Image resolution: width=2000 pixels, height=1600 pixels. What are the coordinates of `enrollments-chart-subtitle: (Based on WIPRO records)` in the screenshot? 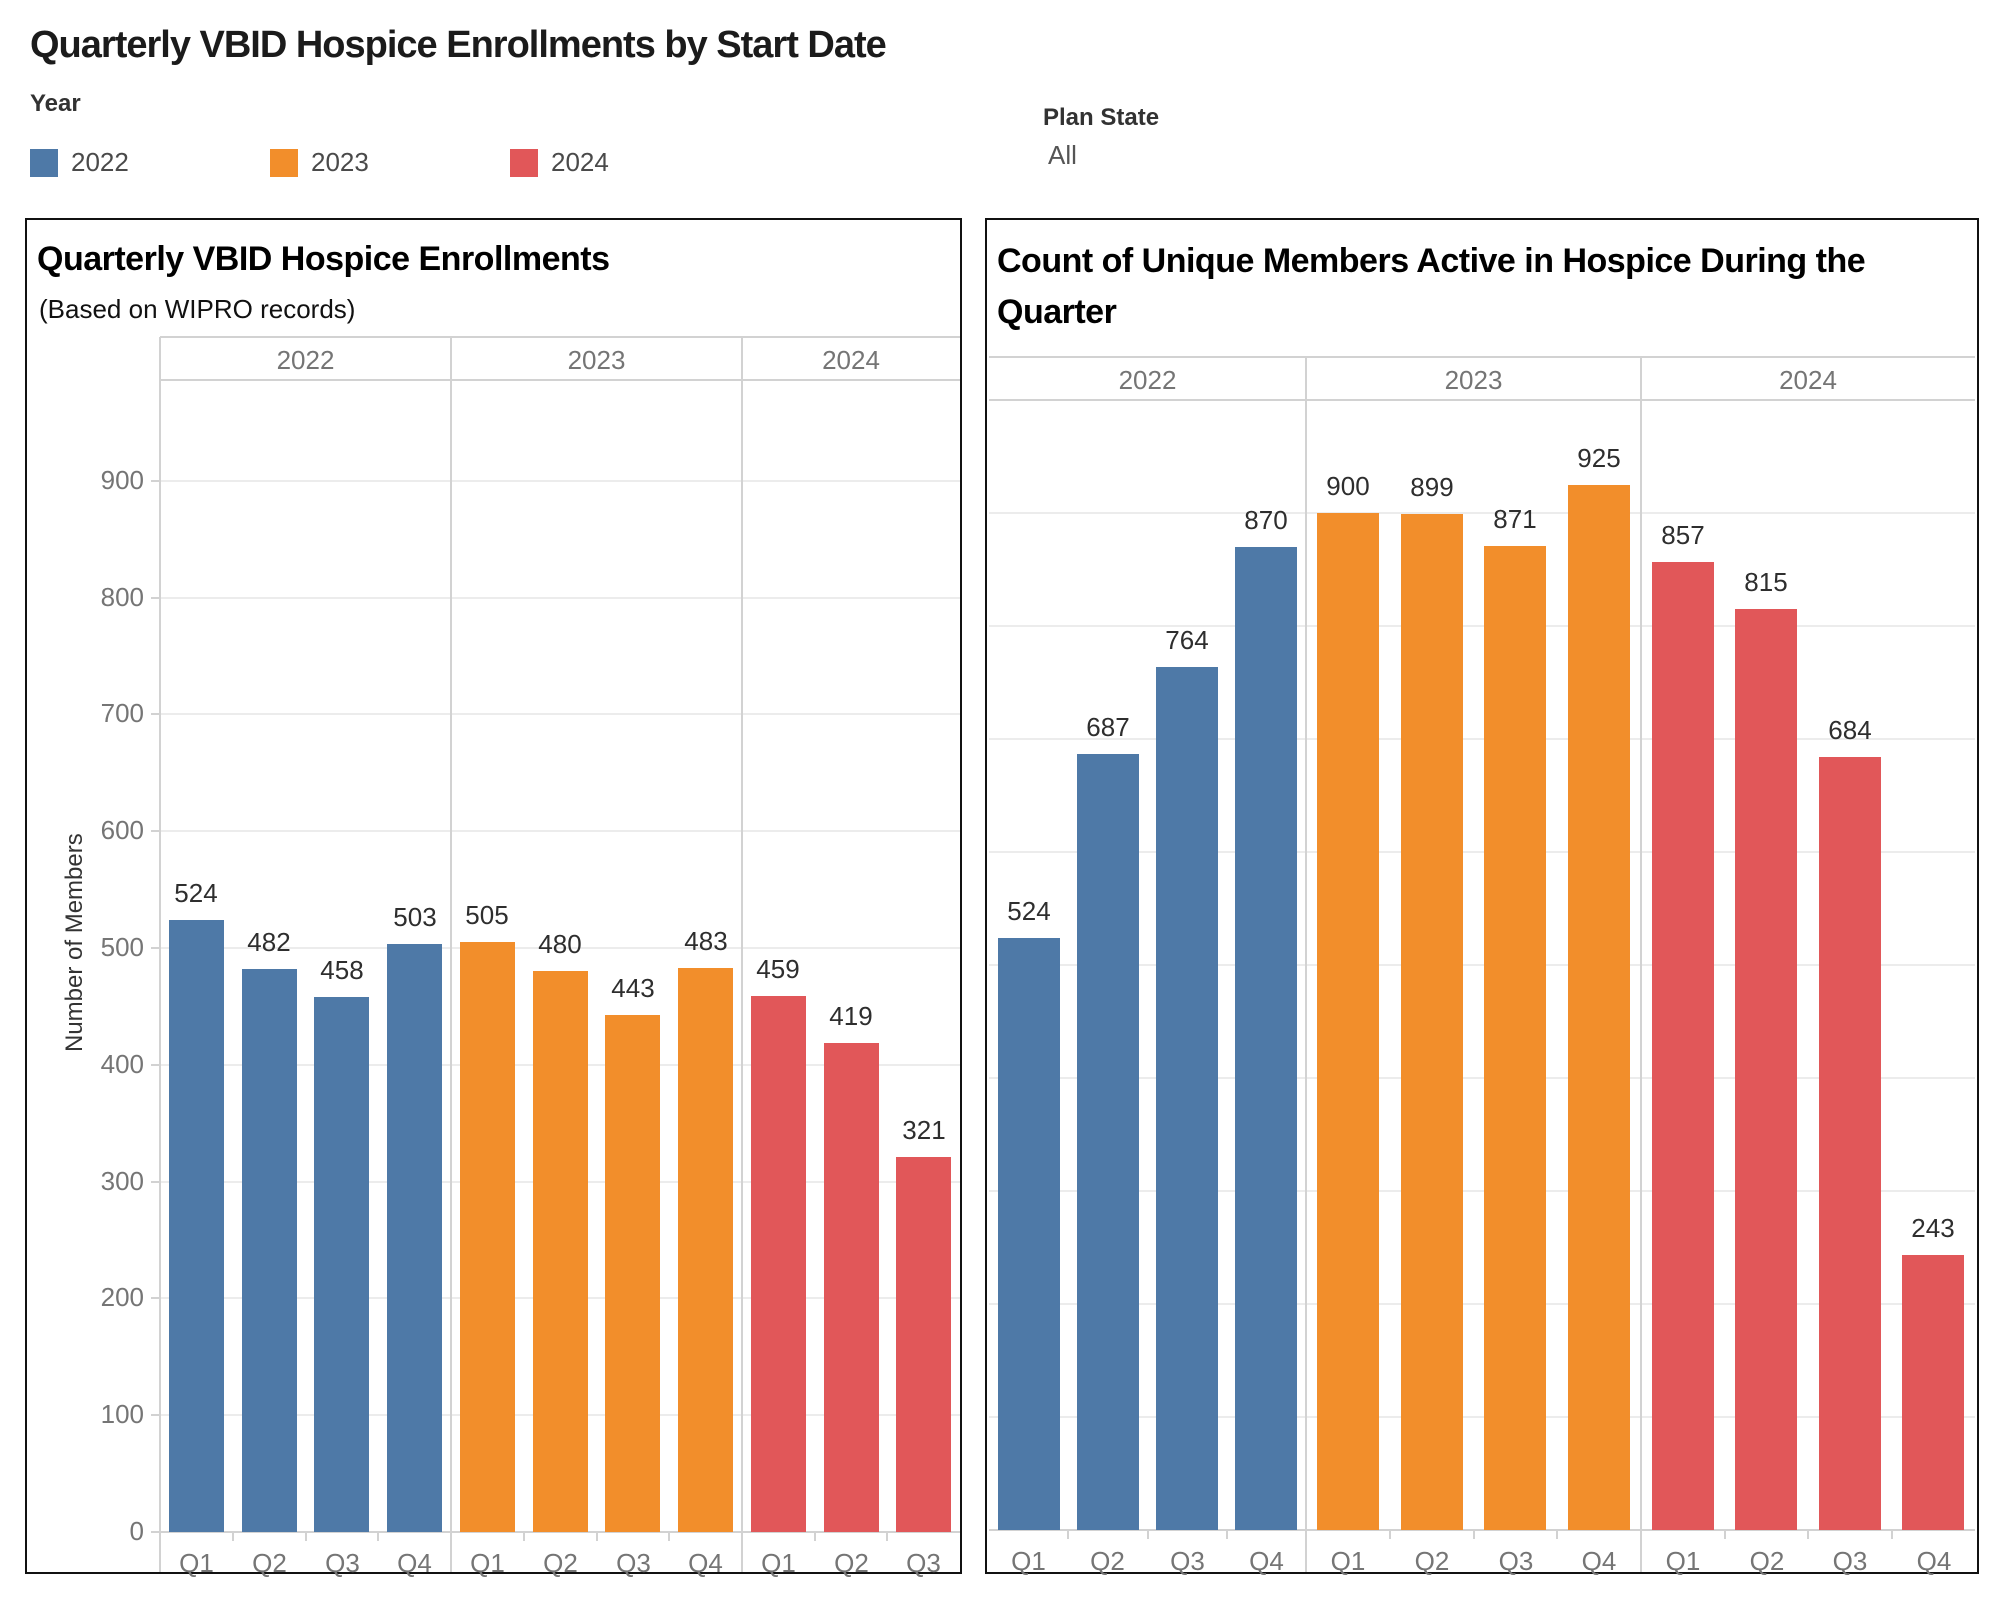 It's located at (197, 309).